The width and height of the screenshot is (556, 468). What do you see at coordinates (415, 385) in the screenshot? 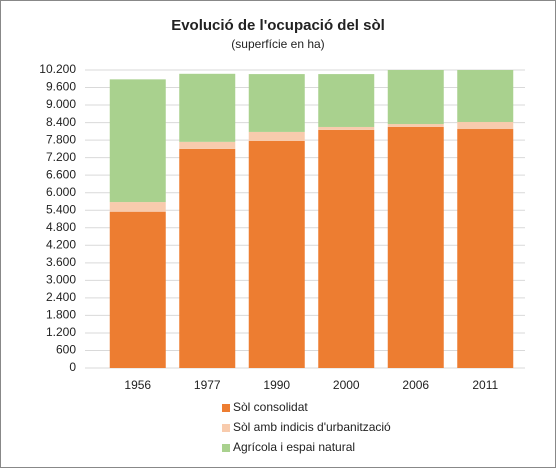
I see `x-tick-label: 2006` at bounding box center [415, 385].